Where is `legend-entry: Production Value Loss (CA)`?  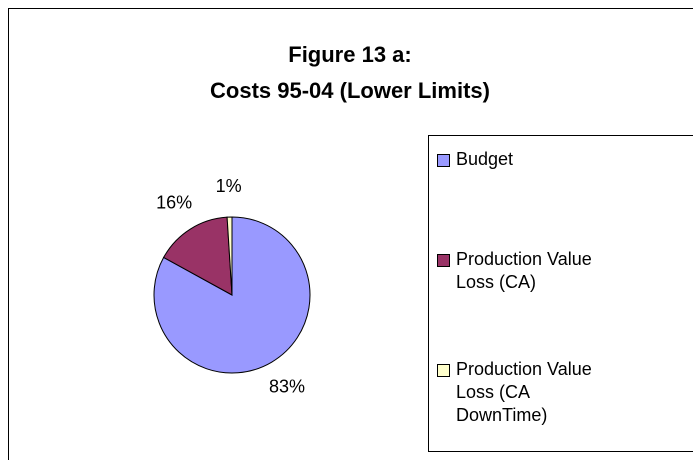
legend-entry: Production Value Loss (CA) is located at coordinates (565, 271).